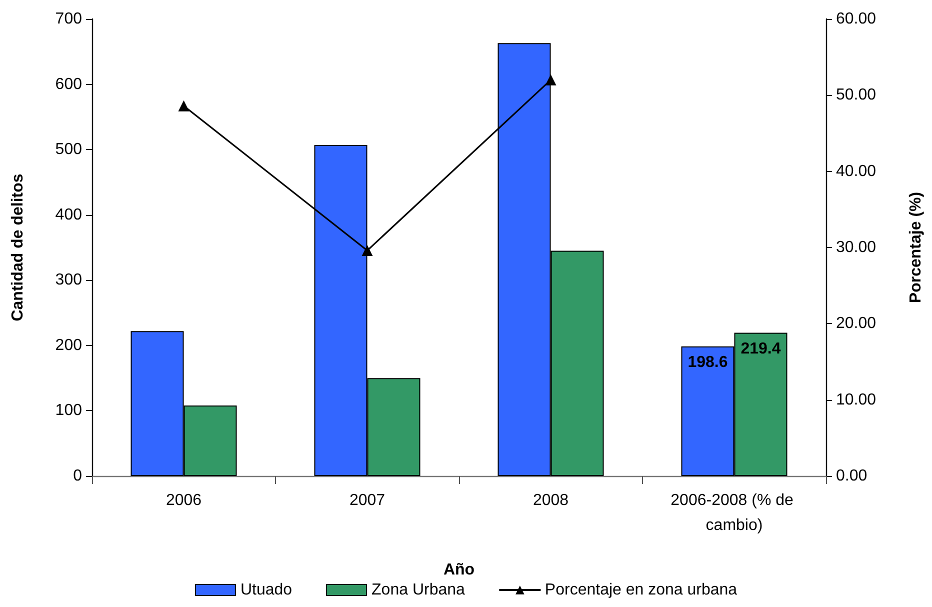 The image size is (932, 607). Describe the element at coordinates (550, 500) in the screenshot. I see `x-tick-label: 2008` at that location.